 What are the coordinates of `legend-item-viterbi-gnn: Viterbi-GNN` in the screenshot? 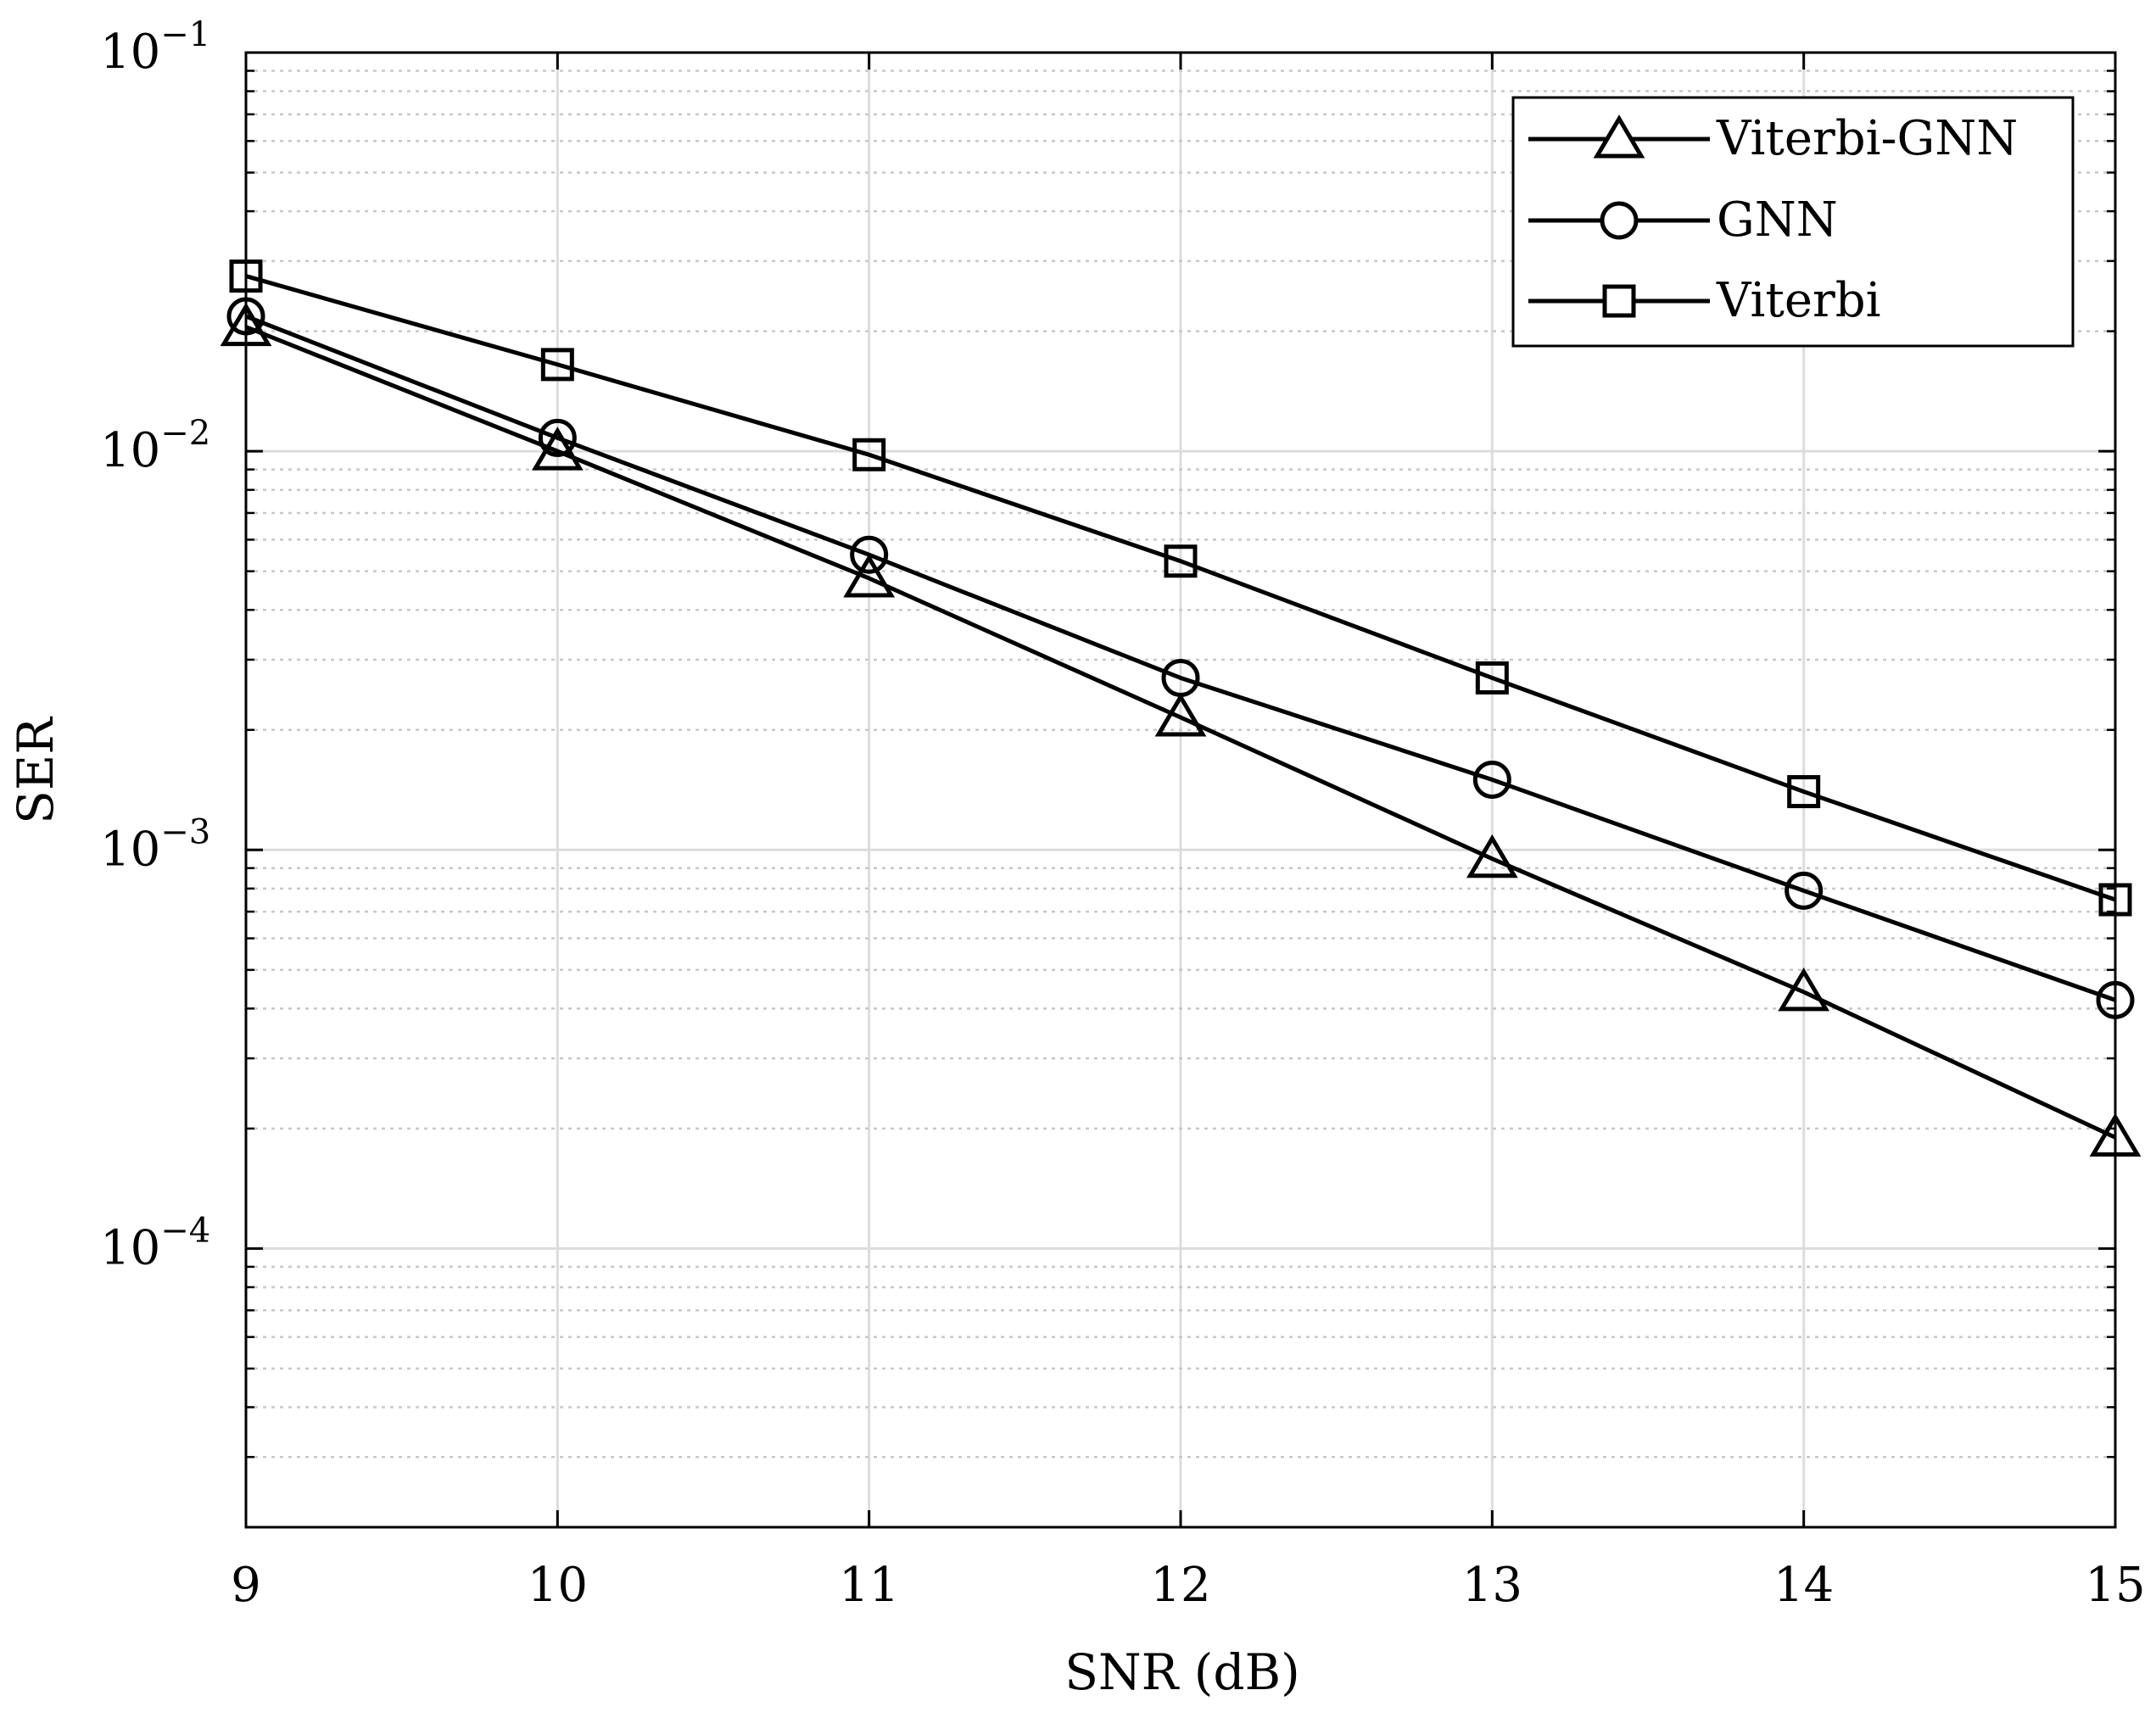 It's located at (1773, 138).